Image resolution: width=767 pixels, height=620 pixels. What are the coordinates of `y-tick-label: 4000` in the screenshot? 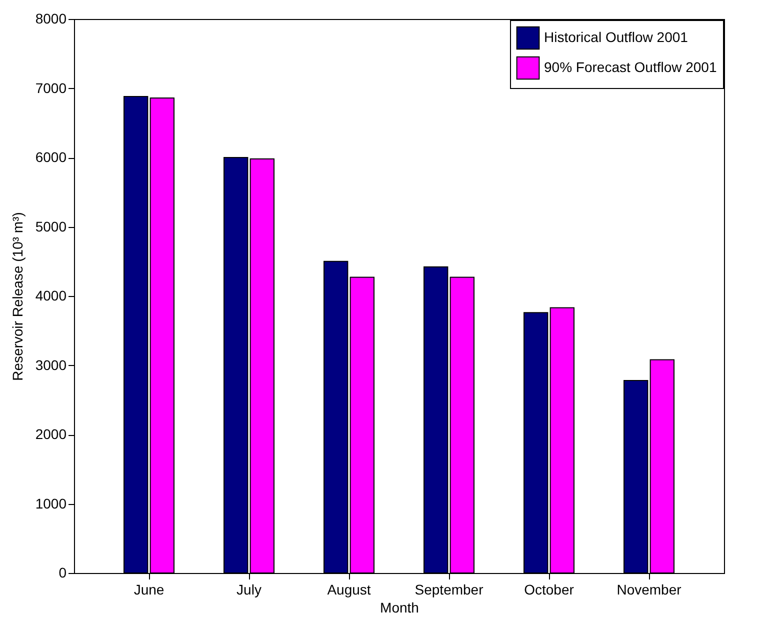 It's located at (51, 296).